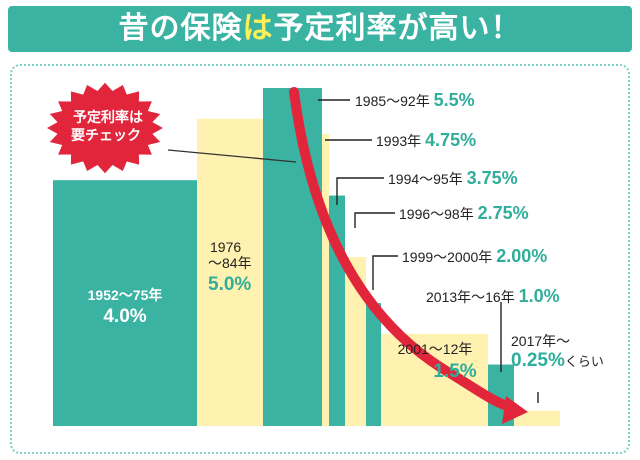 The image size is (640, 460). I want to click on callout-leader-line, so click(232, 156).